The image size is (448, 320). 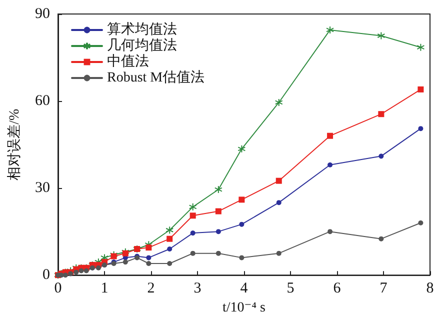 I want to click on x-tick-label: 5, so click(x=290, y=288).